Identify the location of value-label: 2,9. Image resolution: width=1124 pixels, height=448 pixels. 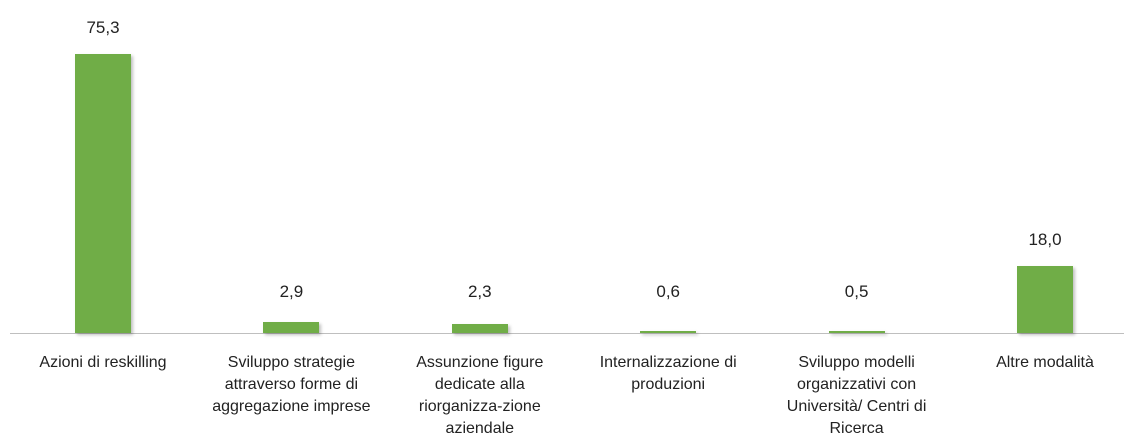
(291, 291).